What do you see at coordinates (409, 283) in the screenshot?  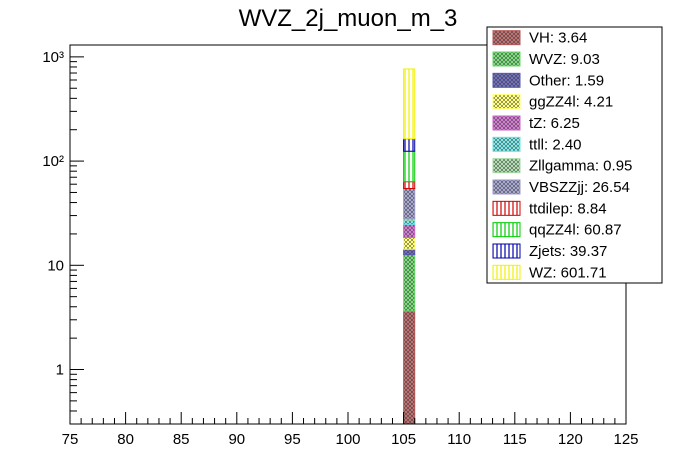 I see `bar-segment-wvz` at bounding box center [409, 283].